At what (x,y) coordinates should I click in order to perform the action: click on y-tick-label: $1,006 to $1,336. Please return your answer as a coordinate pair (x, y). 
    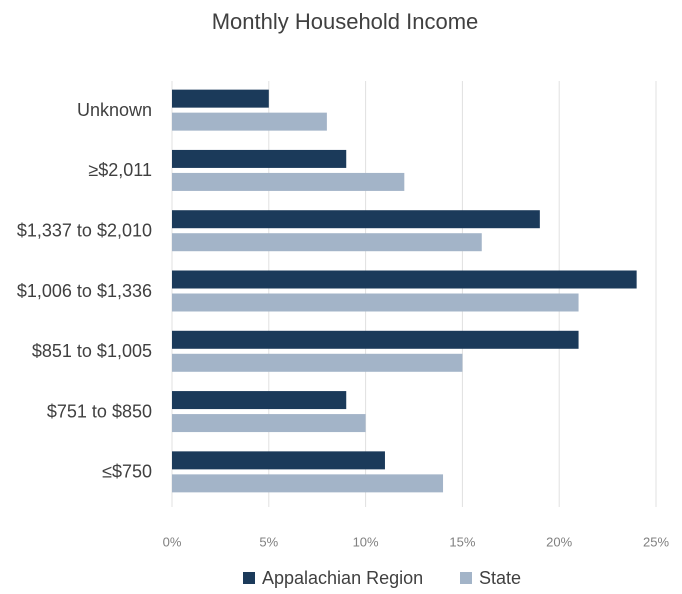
    Looking at the image, I should click on (84, 291).